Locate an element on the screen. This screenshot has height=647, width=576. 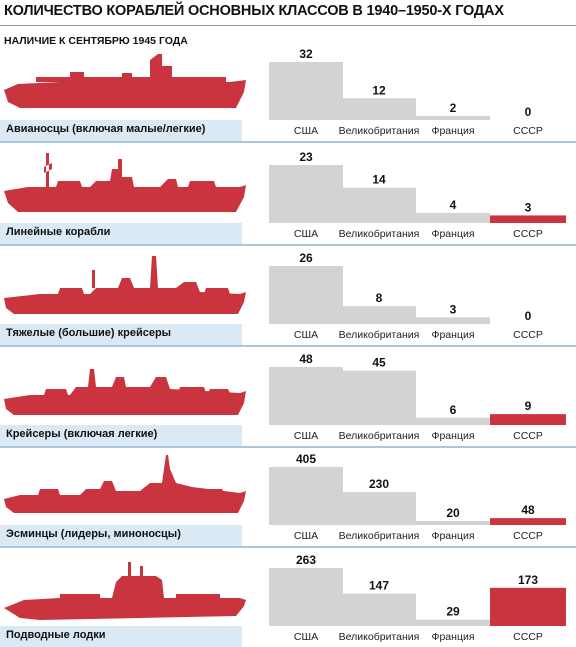
country-label-4-2: Великобритания is located at coordinates (379, 436).